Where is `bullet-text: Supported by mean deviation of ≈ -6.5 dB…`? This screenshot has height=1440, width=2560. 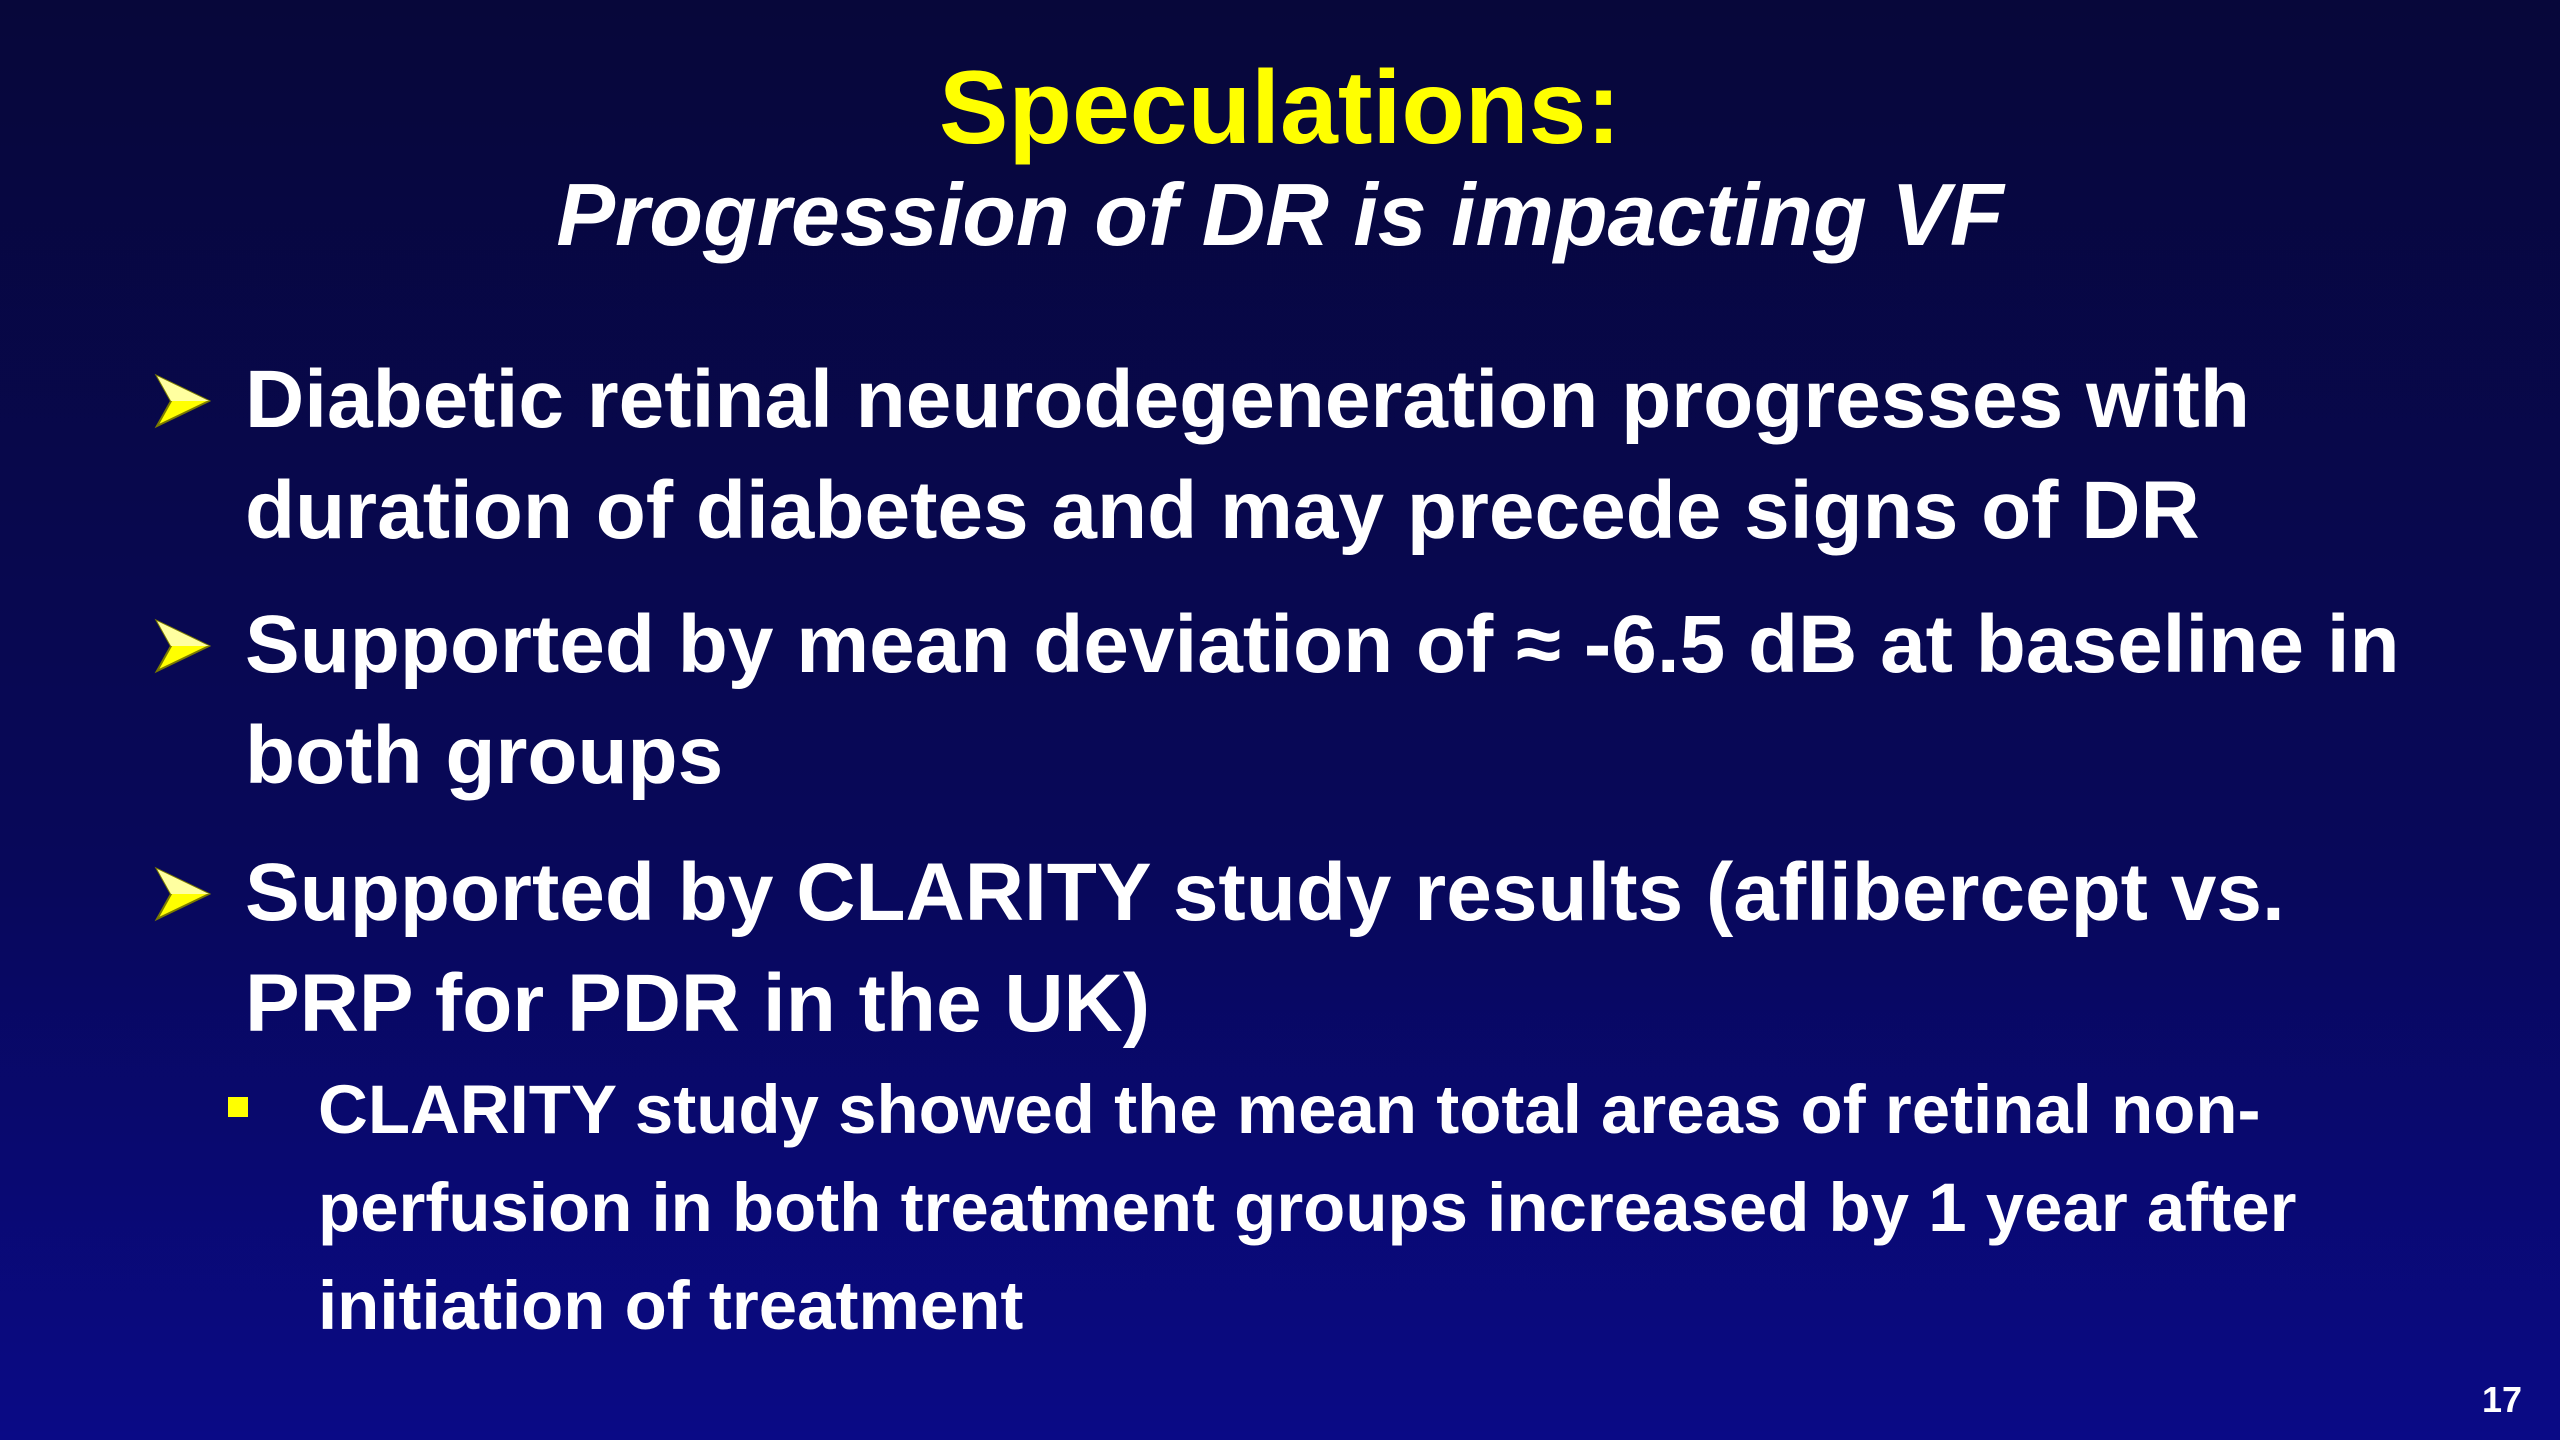
bullet-text: Supported by mean deviation of ≈ -6.5 dB… is located at coordinates (1322, 700).